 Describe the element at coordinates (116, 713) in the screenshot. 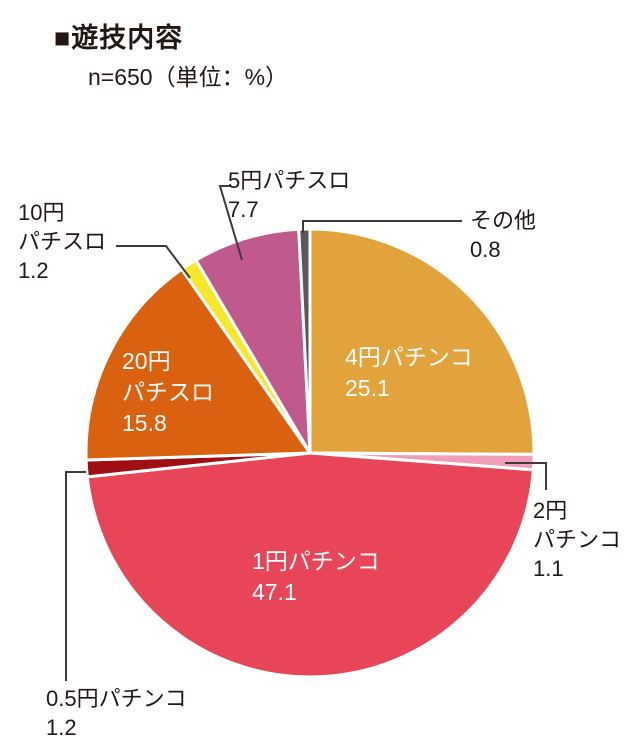

I see `label-05yen-pachinko: 0.5円パチンコ 1.2` at that location.